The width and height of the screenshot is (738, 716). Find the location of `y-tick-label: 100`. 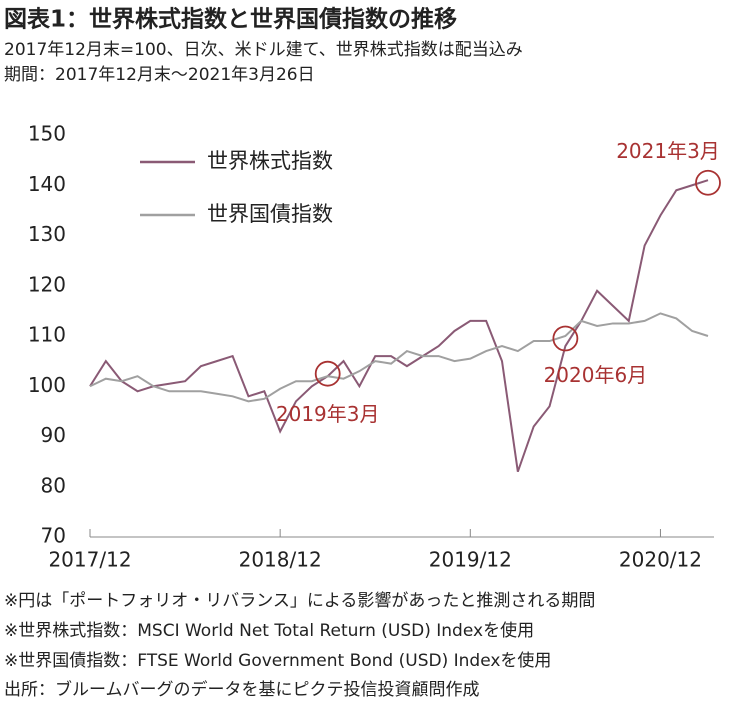

y-tick-label: 100 is located at coordinates (47, 385).